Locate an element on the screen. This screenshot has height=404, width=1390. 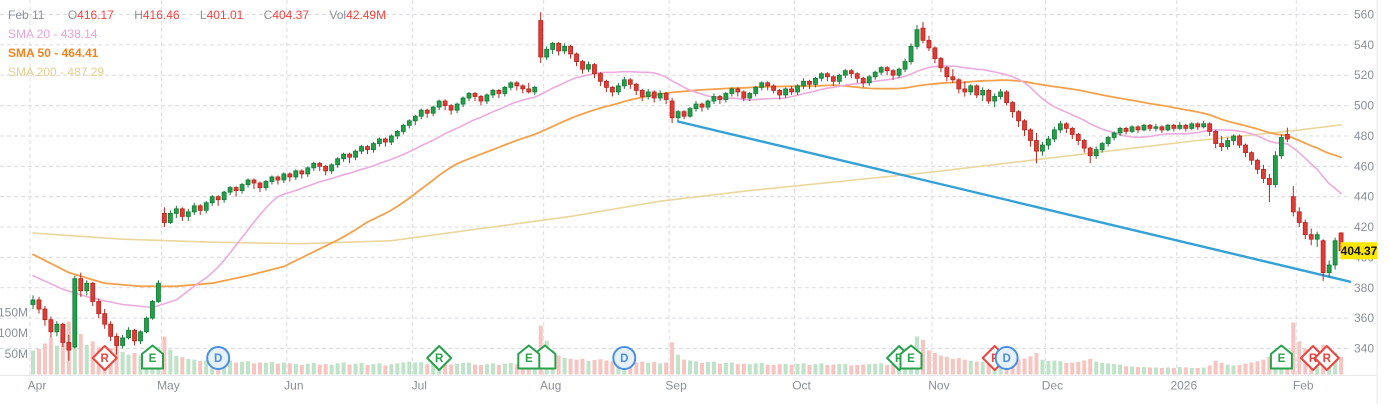
r-event-marker: R is located at coordinates (439, 358).